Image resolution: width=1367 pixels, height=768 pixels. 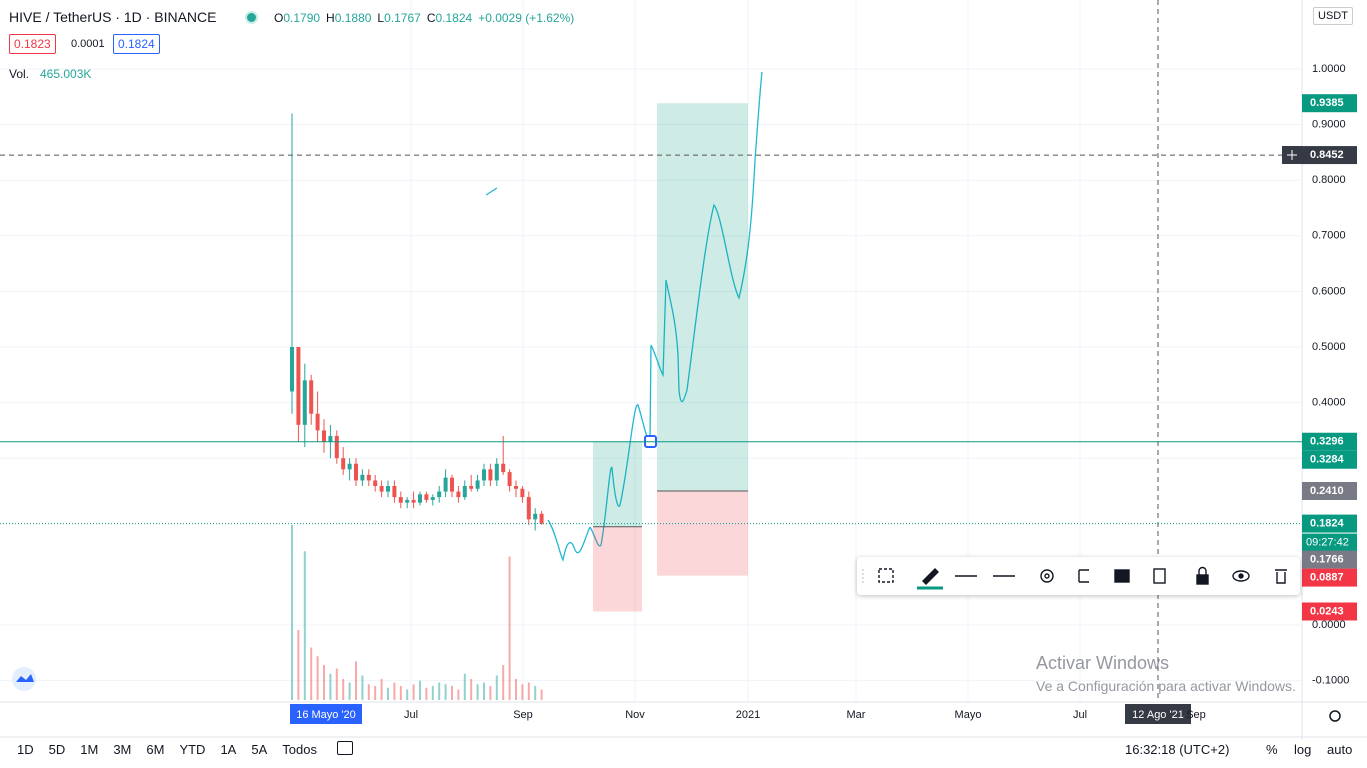 I want to click on y-tick-label: 0.5000, so click(x=1329, y=347).